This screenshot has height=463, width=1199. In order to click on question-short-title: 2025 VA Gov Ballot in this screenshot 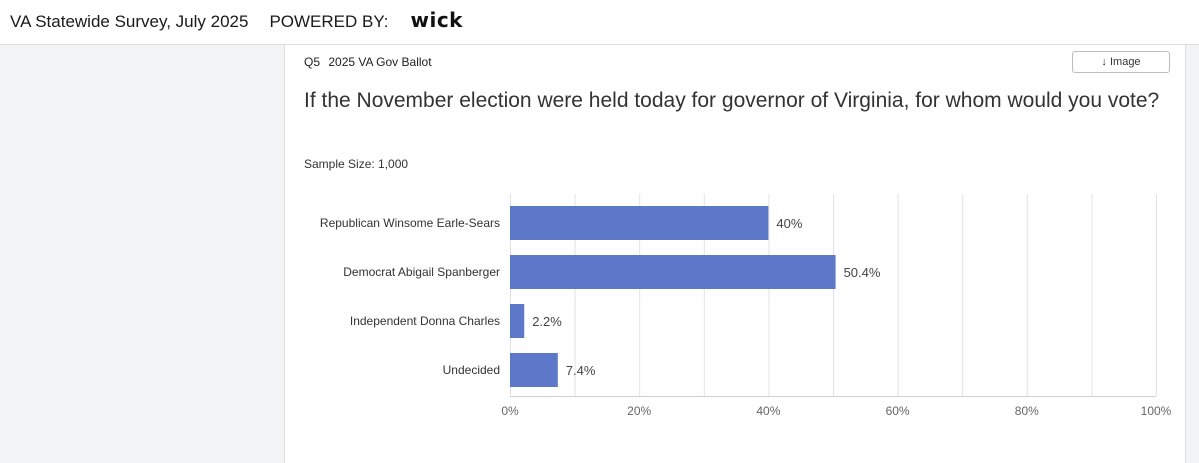, I will do `click(380, 62)`.